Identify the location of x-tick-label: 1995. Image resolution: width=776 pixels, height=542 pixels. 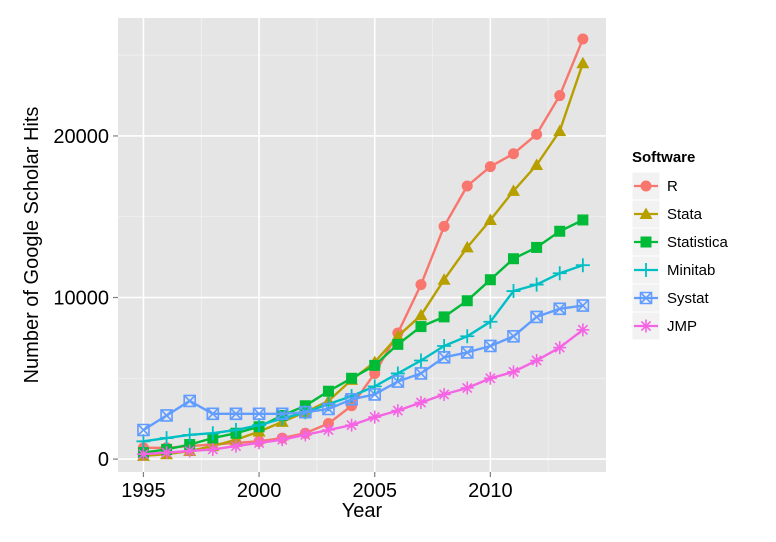
(143, 491).